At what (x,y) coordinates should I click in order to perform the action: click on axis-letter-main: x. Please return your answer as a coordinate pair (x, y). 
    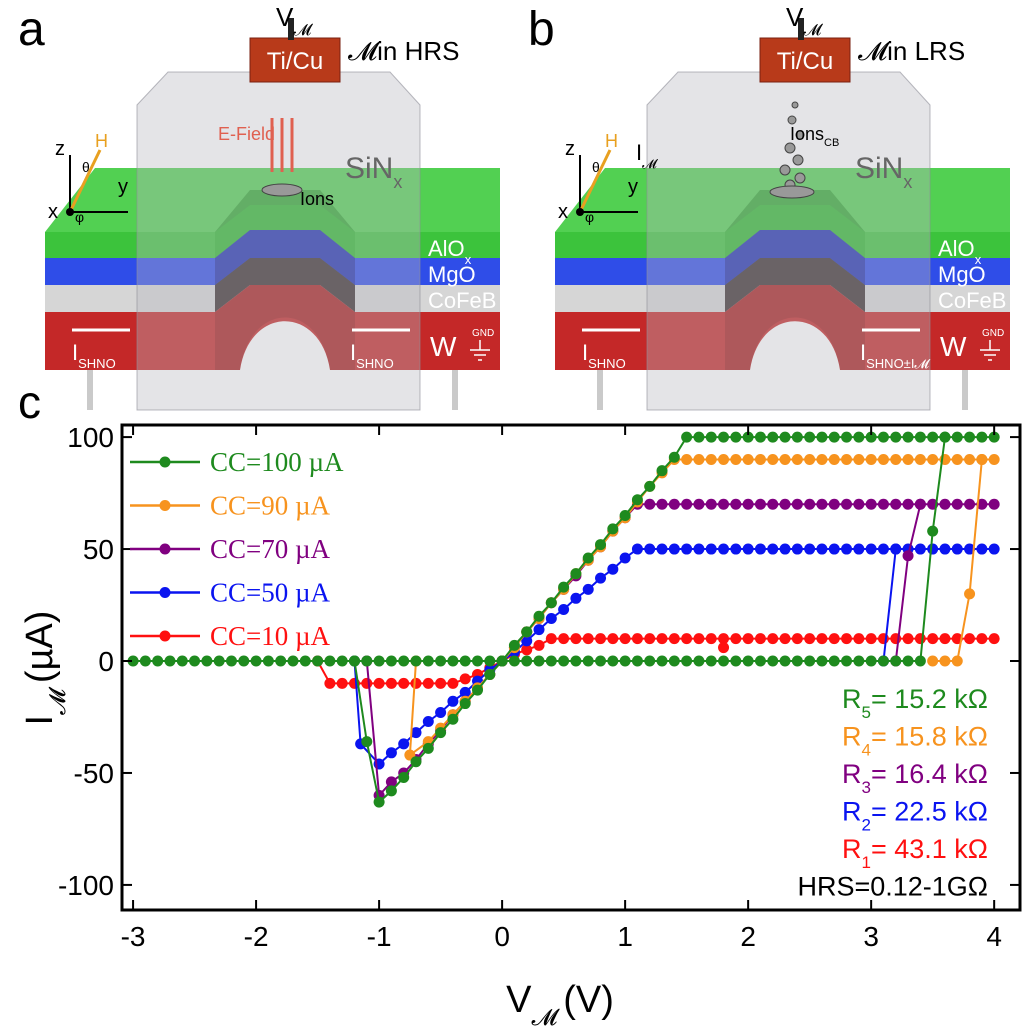
    Looking at the image, I should click on (563, 212).